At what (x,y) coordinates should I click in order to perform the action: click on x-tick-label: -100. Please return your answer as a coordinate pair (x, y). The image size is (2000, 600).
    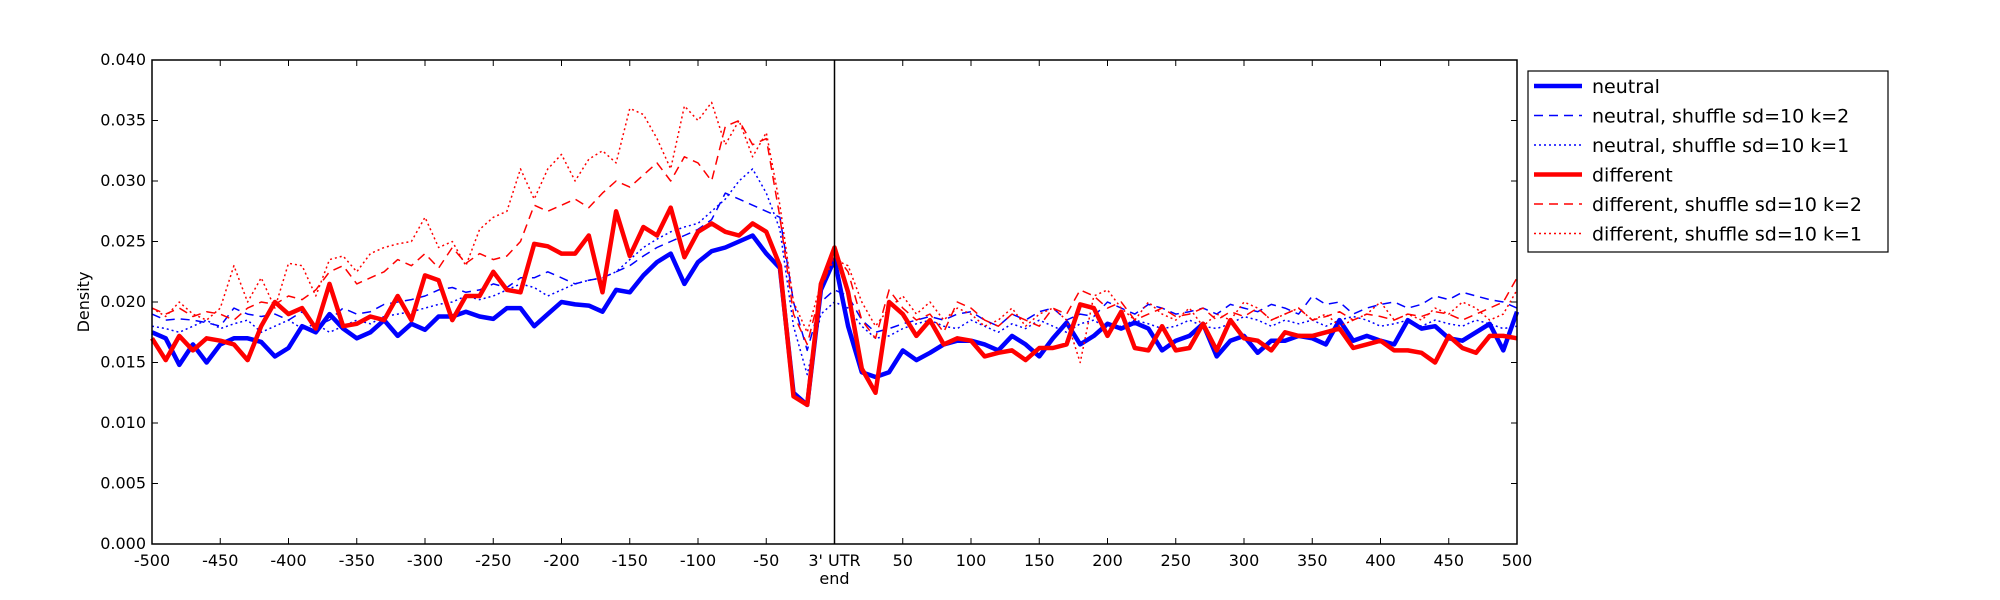
    Looking at the image, I should click on (698, 560).